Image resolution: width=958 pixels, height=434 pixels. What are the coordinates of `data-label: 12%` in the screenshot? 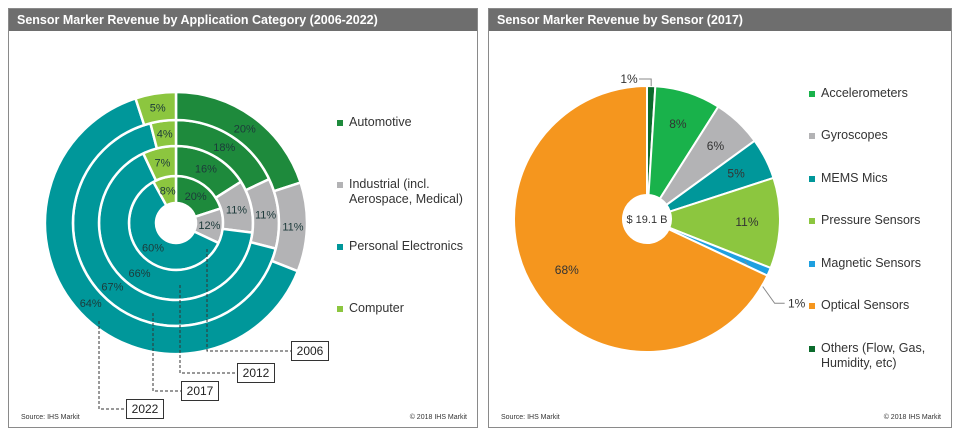 It's located at (209, 226).